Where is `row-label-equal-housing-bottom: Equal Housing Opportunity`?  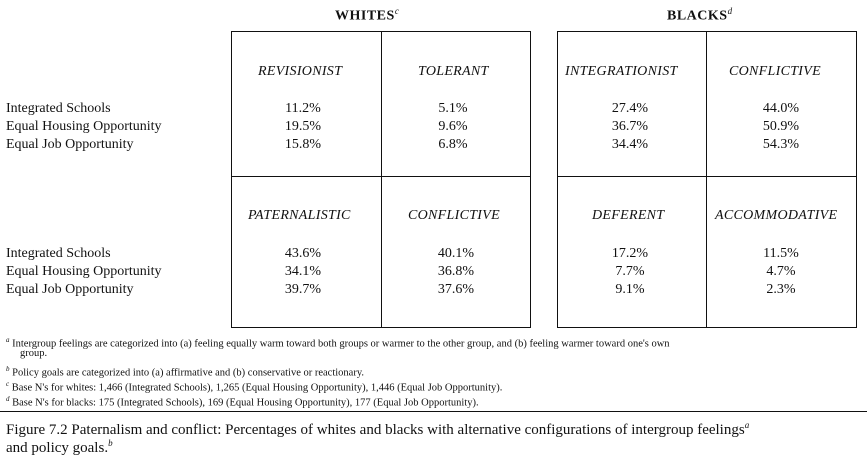
row-label-equal-housing-bottom: Equal Housing Opportunity is located at coordinates (84, 271).